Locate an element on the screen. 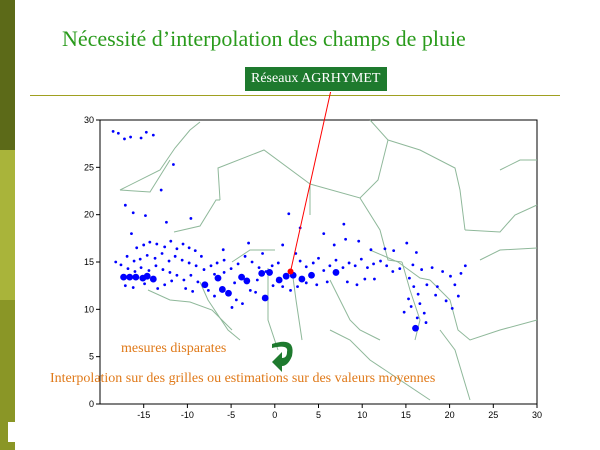 The image size is (600, 450). y-tick-label: 25 is located at coordinates (89, 167).